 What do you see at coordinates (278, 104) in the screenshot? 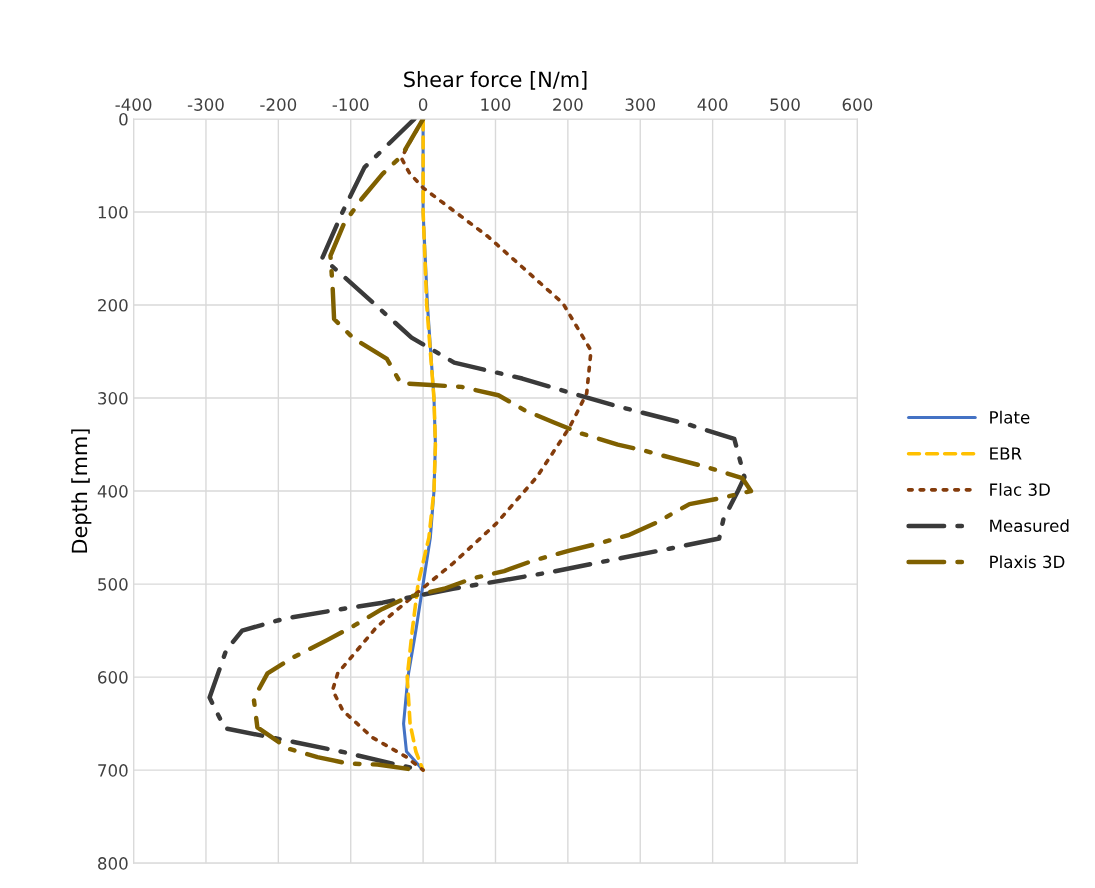
I see `x-tick-label: -200` at bounding box center [278, 104].